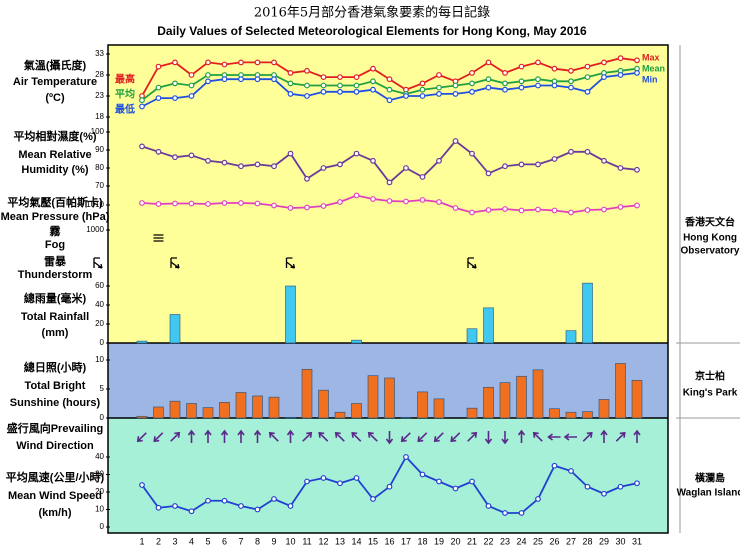 This screenshot has width=740, height=550. Describe the element at coordinates (340, 541) in the screenshot. I see `x-tick-label: 13` at that location.